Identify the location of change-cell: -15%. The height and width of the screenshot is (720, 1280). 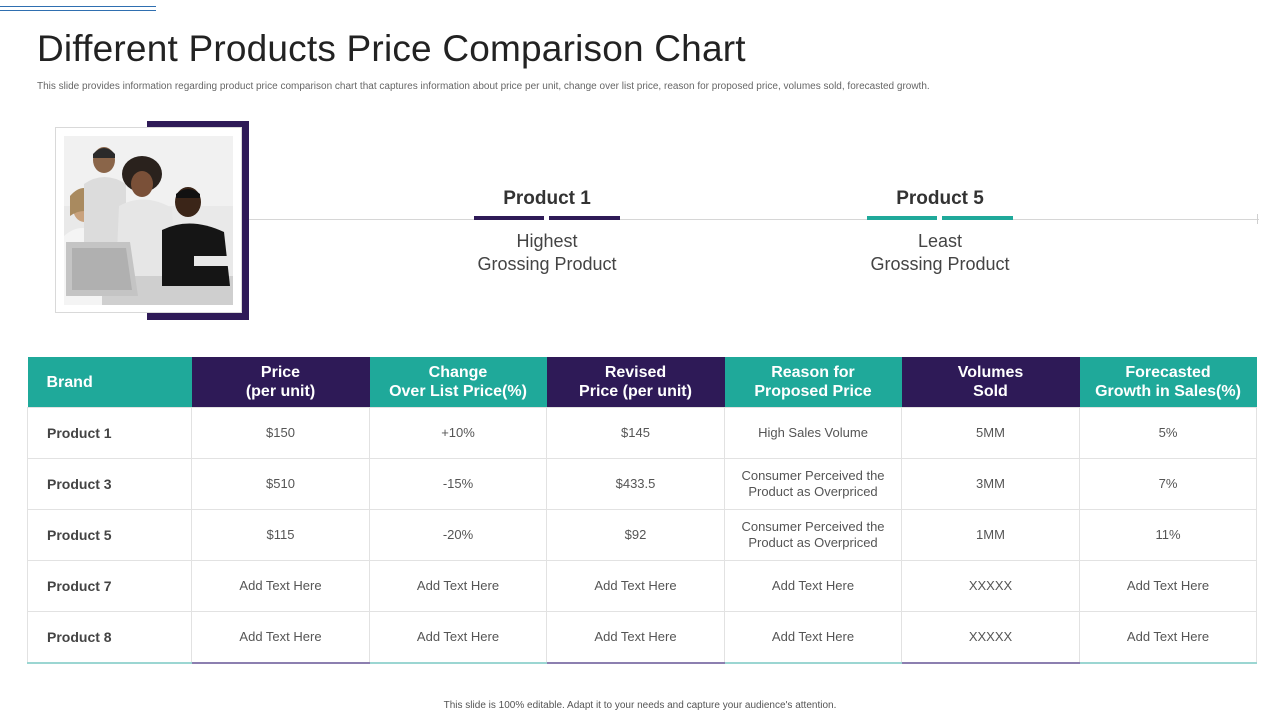
(458, 484).